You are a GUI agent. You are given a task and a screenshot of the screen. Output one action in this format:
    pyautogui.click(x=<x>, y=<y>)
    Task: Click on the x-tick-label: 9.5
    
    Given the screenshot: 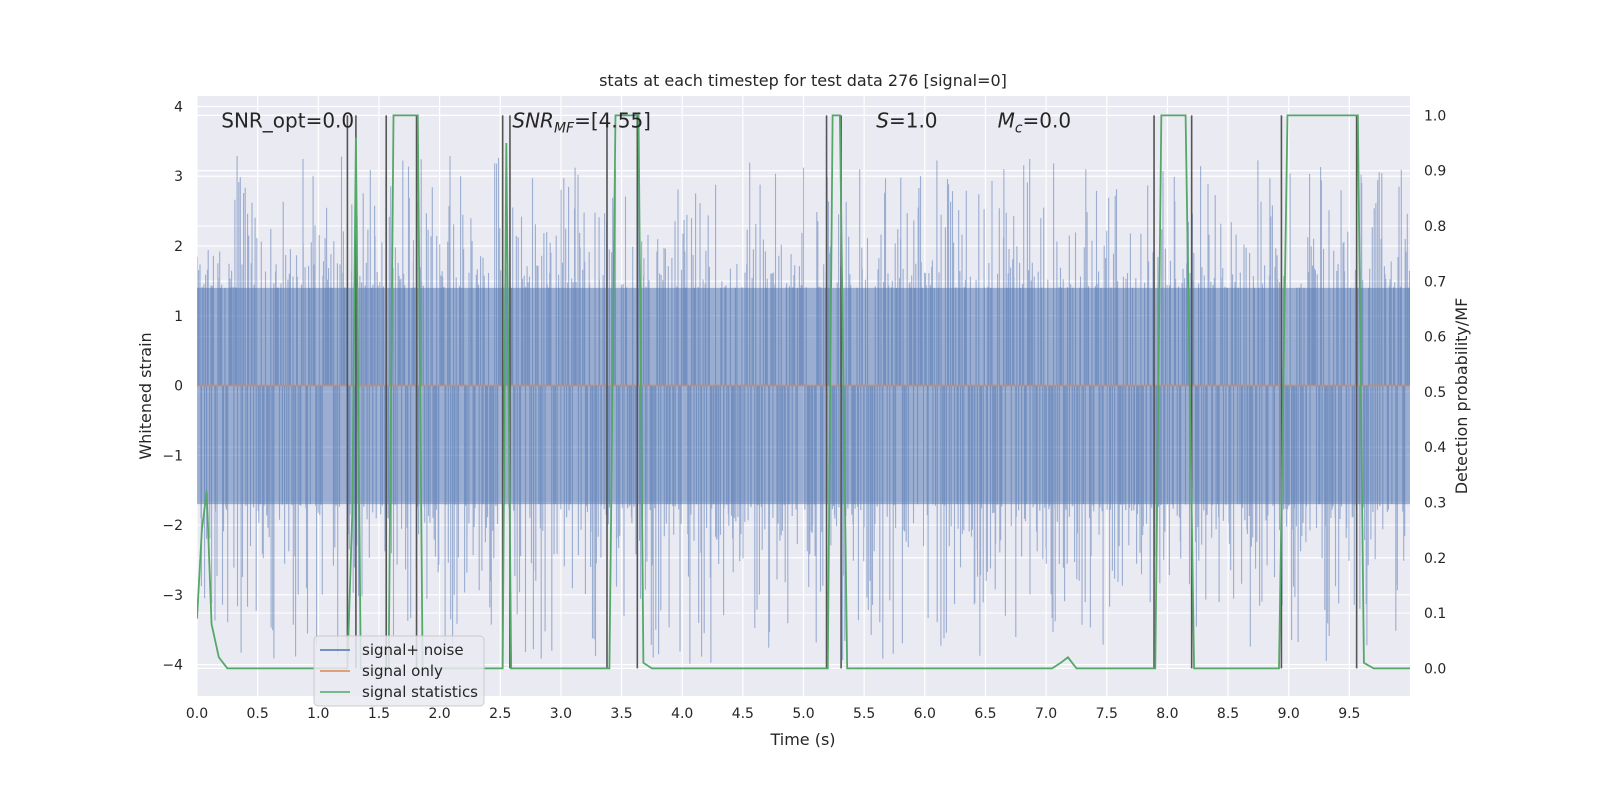 What is the action you would take?
    pyautogui.click(x=1349, y=714)
    